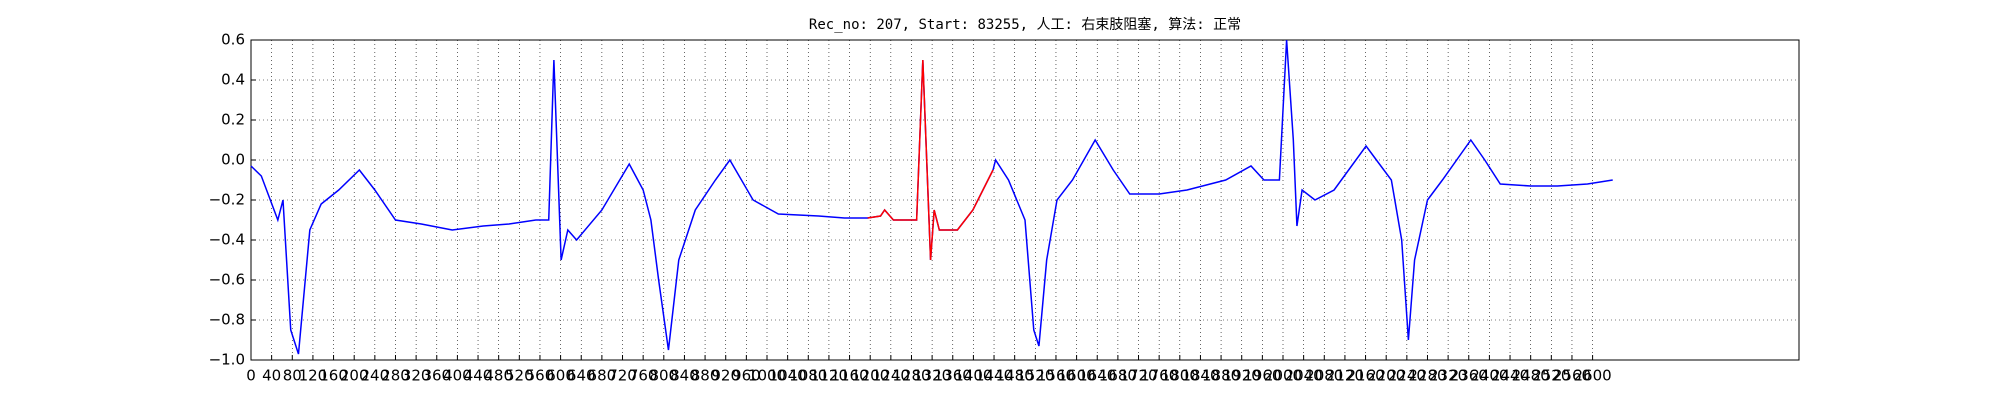 The width and height of the screenshot is (2000, 400). I want to click on x-tick-label: 600, so click(560, 376).